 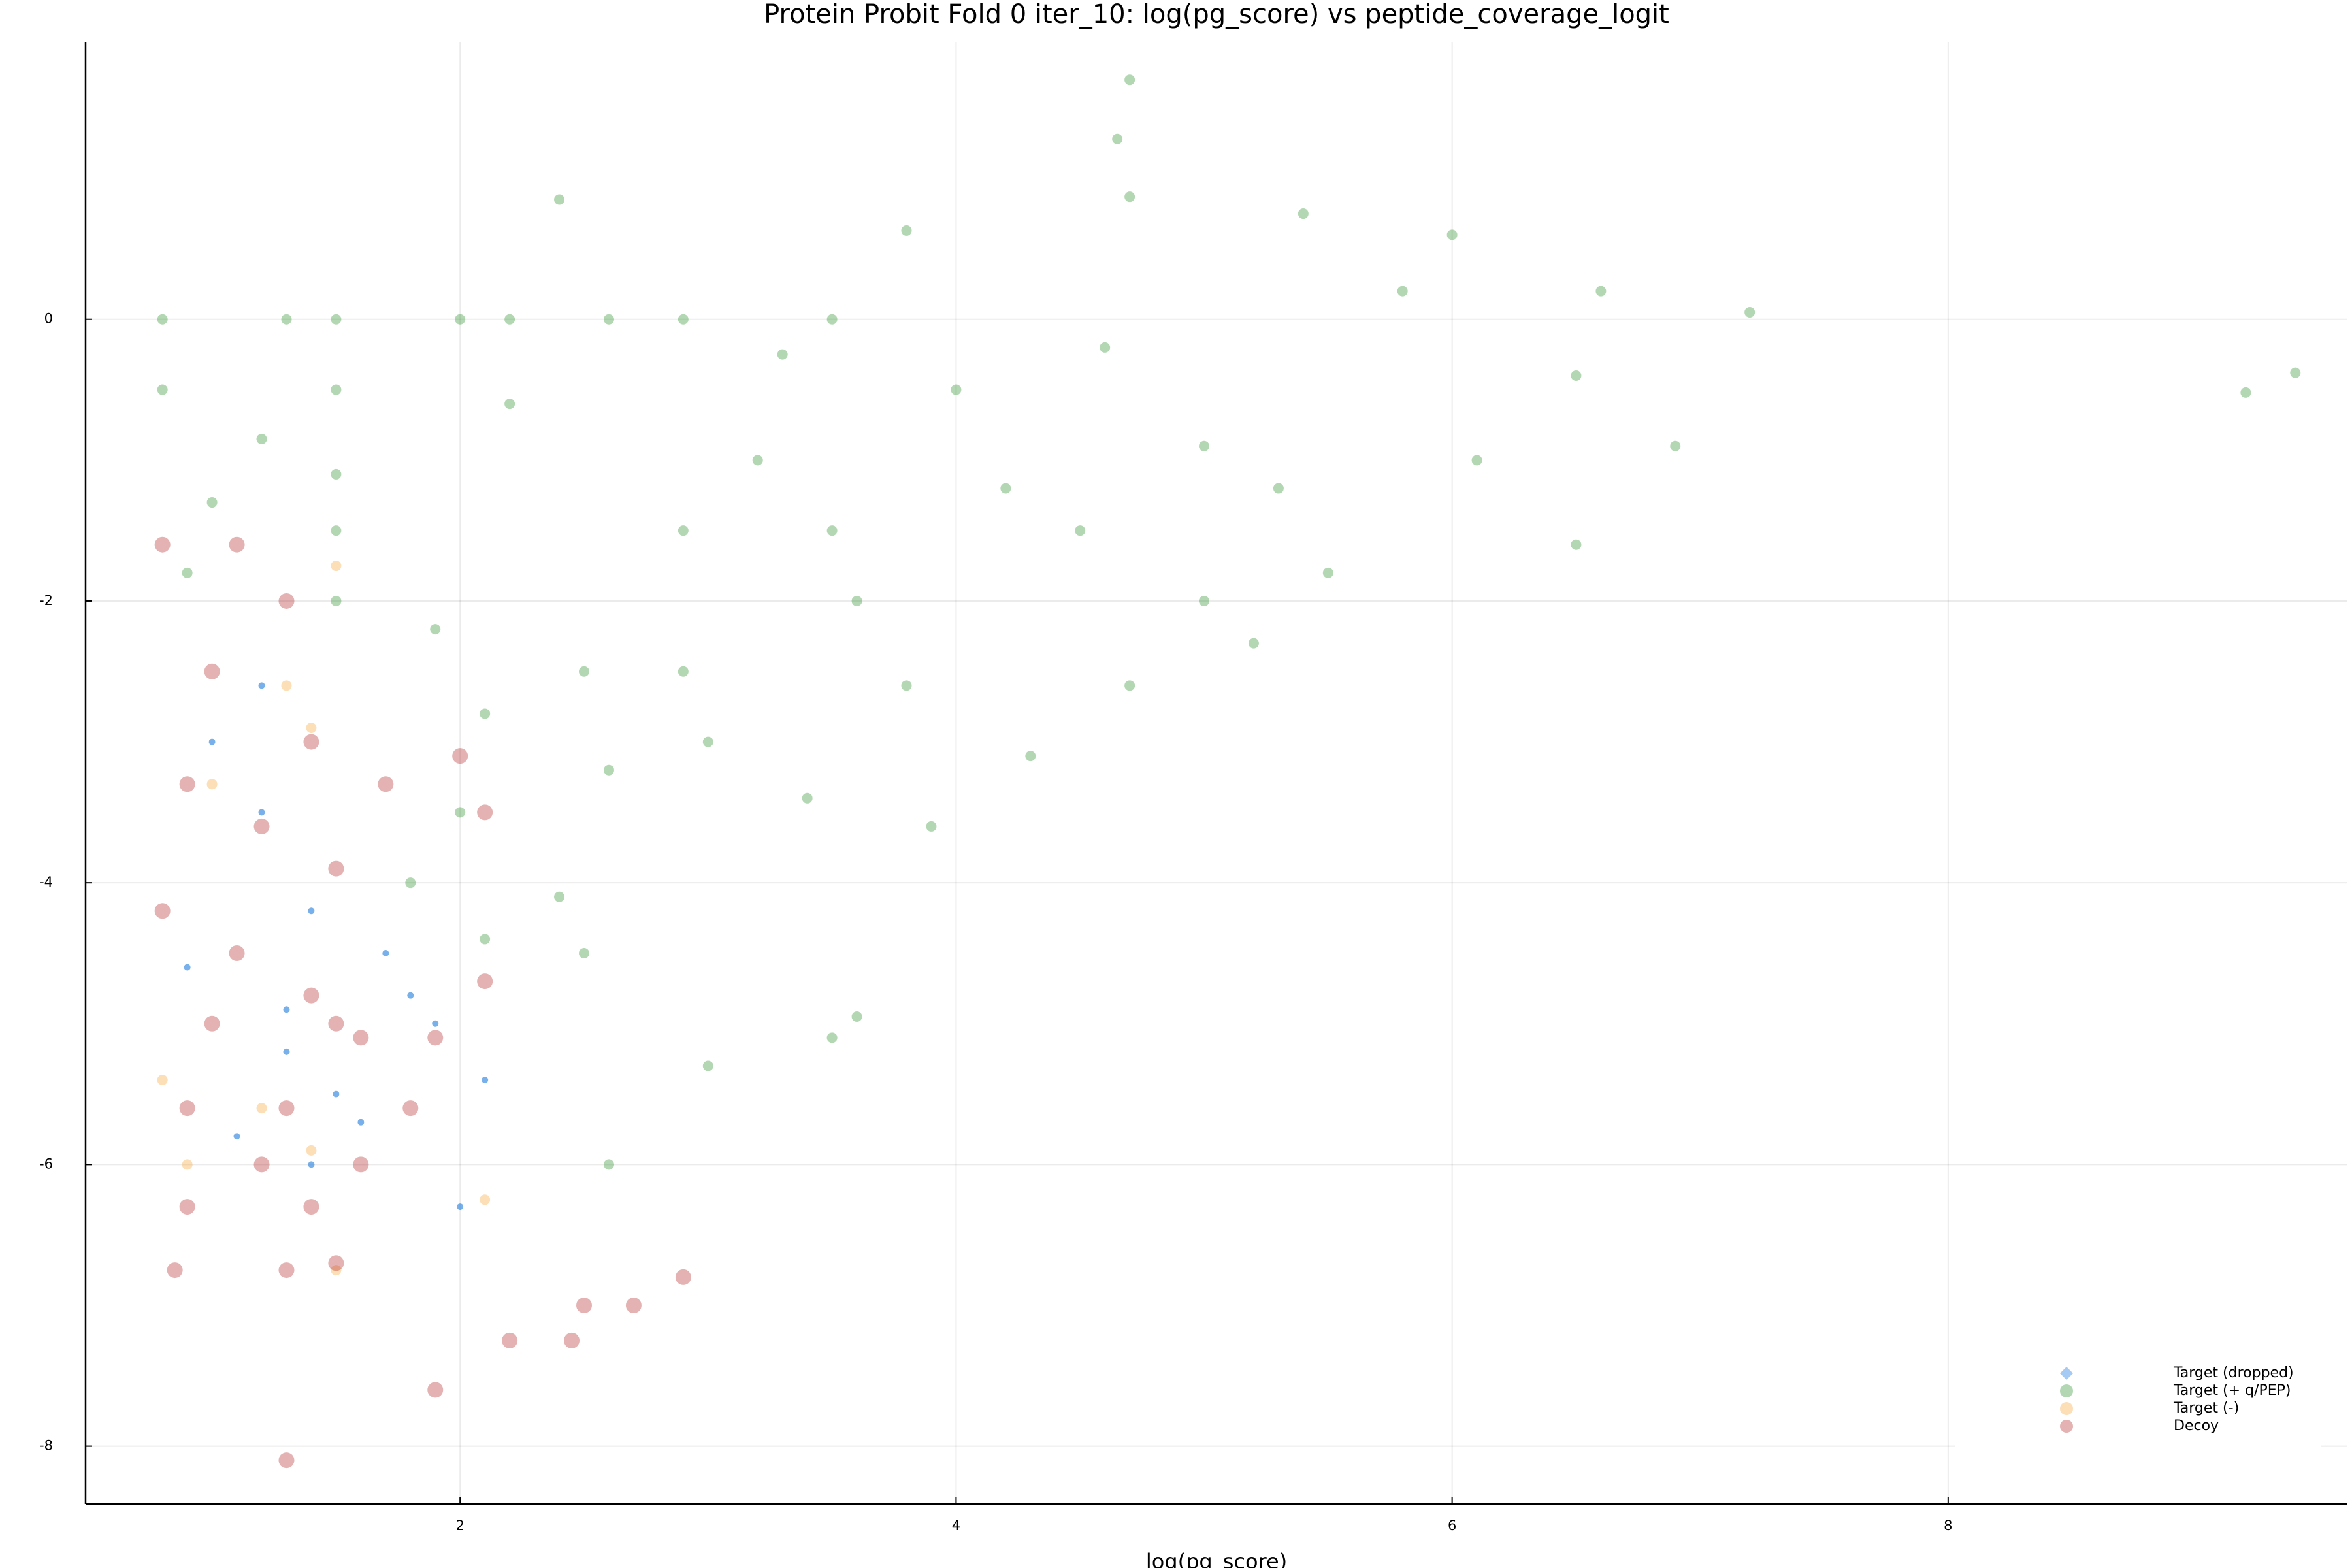 What do you see at coordinates (2232, 1390) in the screenshot?
I see `legend-label: Target (+ q/PEP)` at bounding box center [2232, 1390].